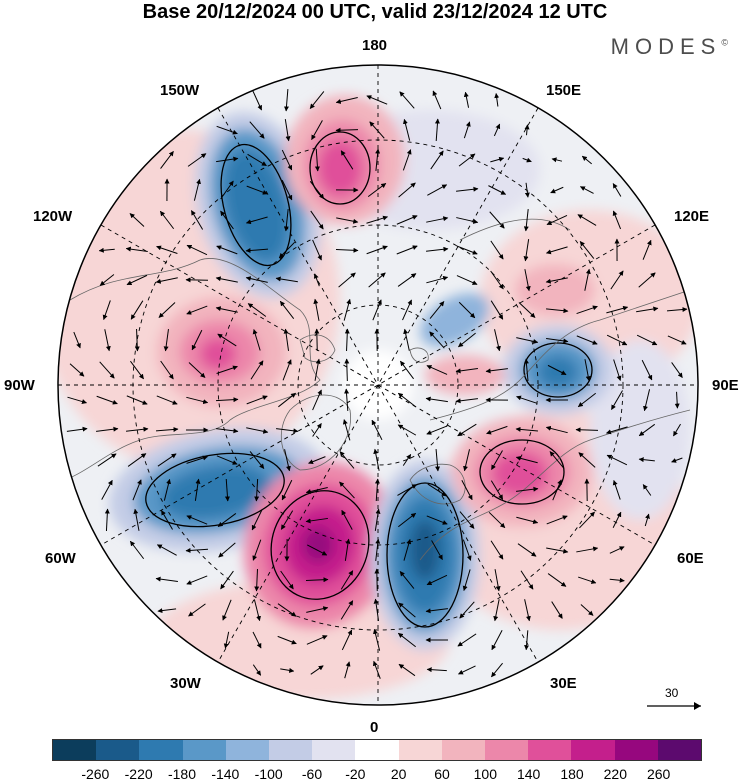 Image resolution: width=750 pixels, height=783 pixels. I want to click on contour, so click(425, 555).